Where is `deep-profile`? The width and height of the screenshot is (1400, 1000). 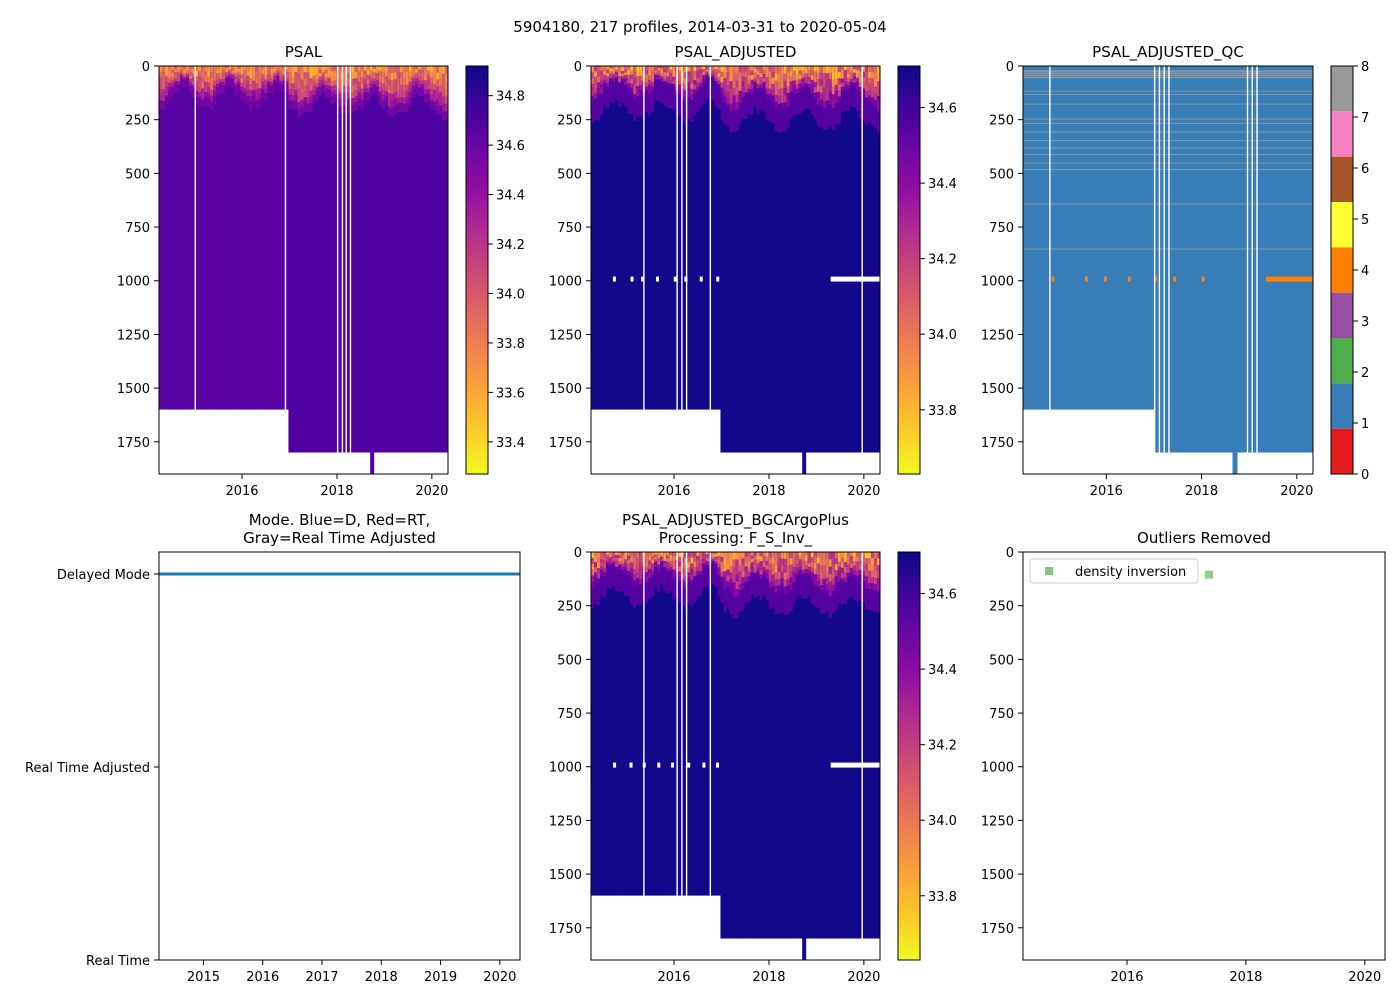 deep-profile is located at coordinates (804, 463).